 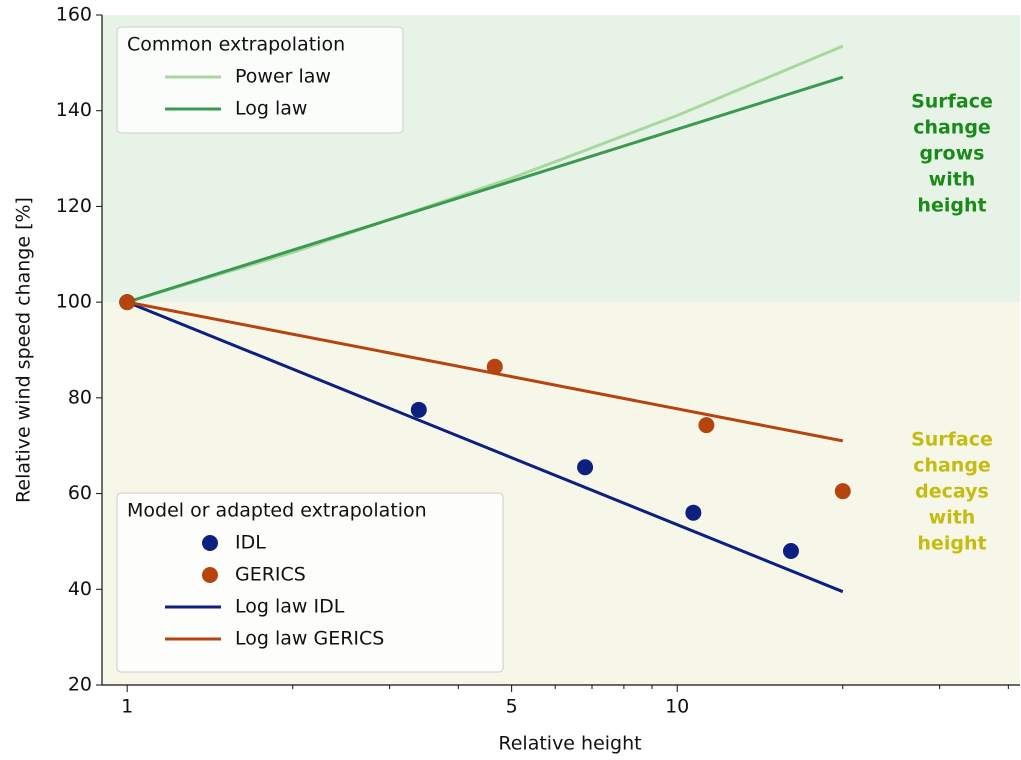 I want to click on legend-label: Log law IDL, so click(x=290, y=607).